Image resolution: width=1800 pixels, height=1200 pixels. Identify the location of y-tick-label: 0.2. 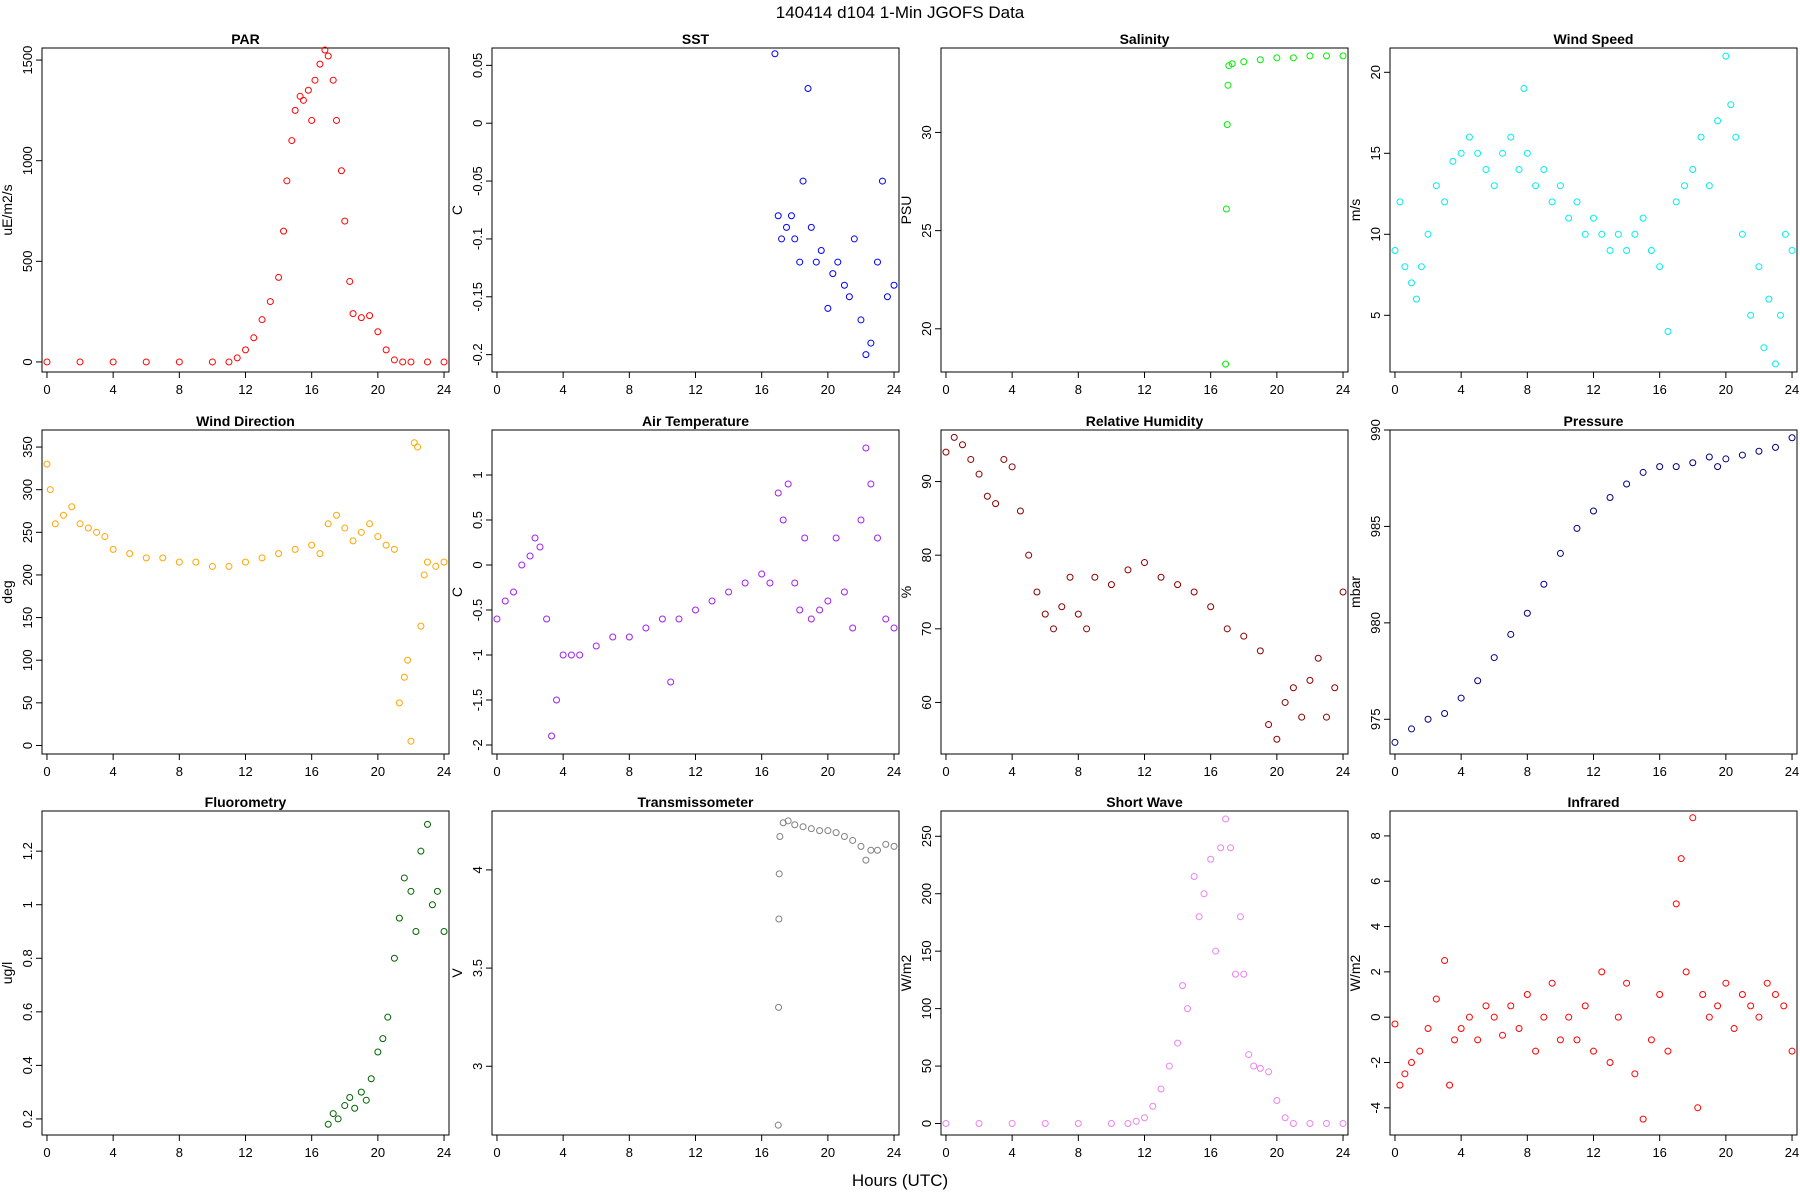
(27, 1119).